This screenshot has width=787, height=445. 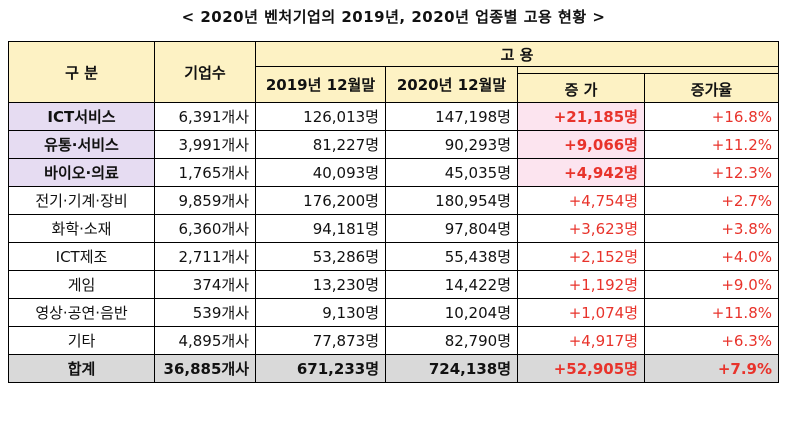 I want to click on cell-2019: 53,286명, so click(x=320, y=256).